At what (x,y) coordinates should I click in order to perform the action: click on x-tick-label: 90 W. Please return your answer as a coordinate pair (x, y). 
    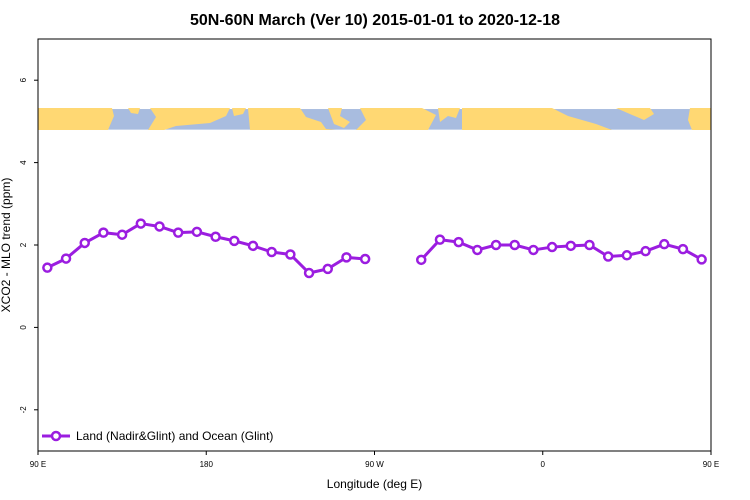
    Looking at the image, I should click on (374, 464).